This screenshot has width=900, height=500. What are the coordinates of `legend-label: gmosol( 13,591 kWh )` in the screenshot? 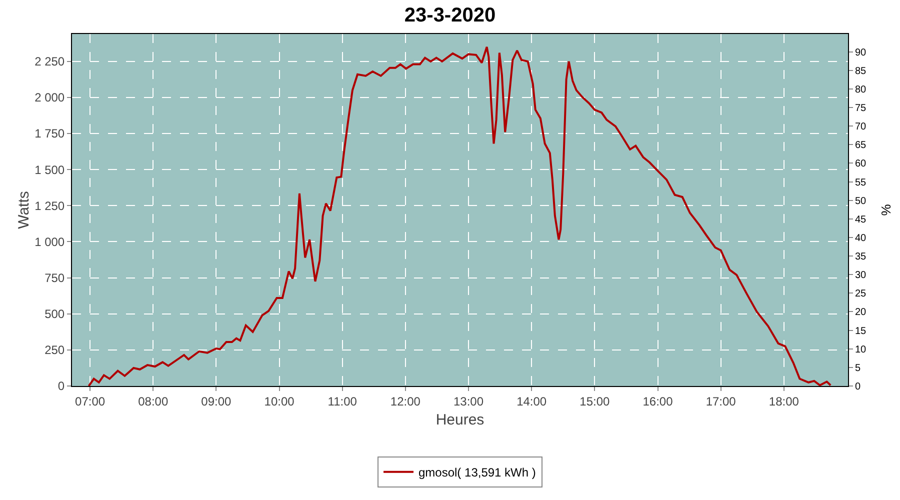 It's located at (477, 473).